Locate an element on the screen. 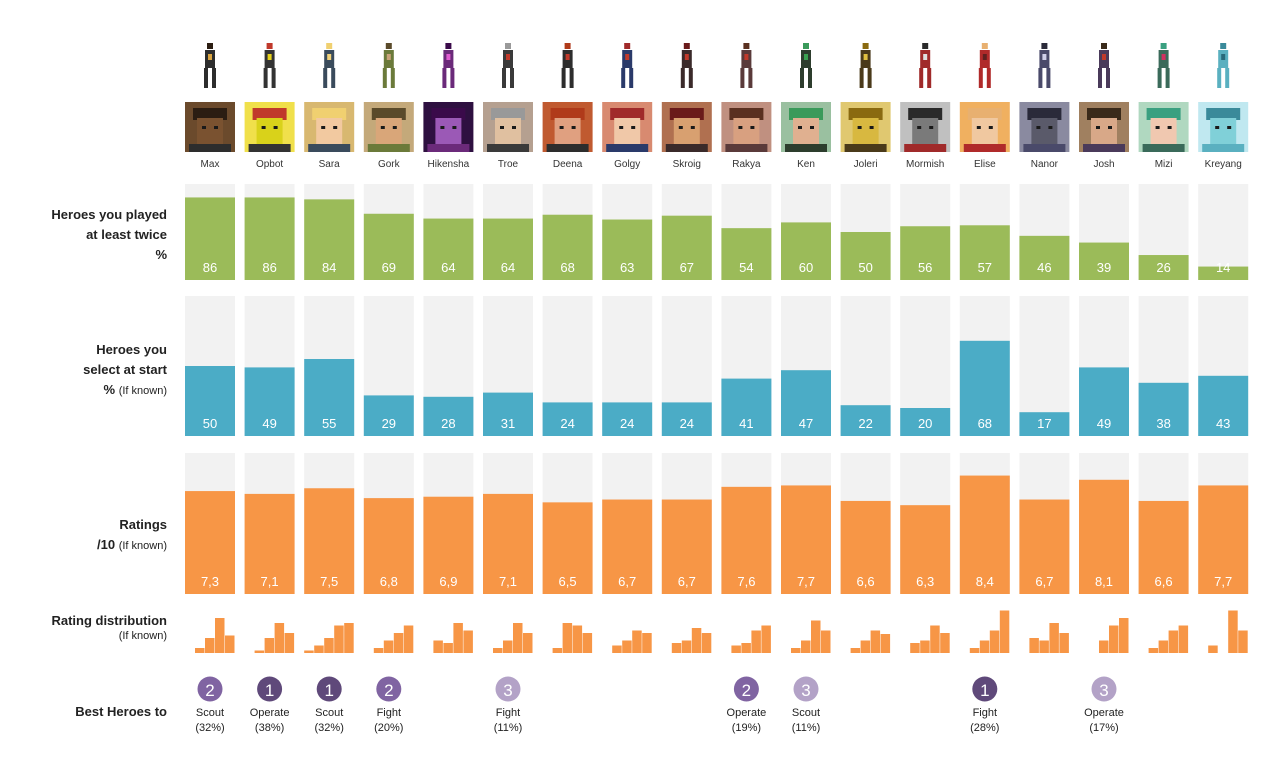  hero-sprite-accent-golgy is located at coordinates (627, 57).